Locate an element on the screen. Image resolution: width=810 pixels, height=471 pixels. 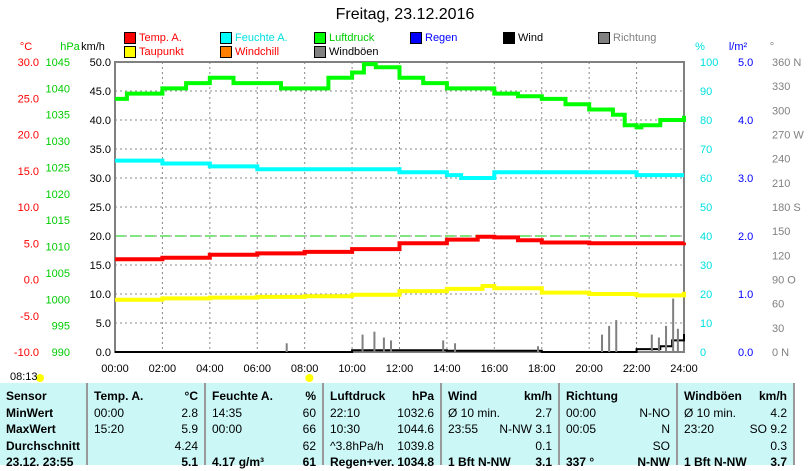
table-row: 00:05 N is located at coordinates (618, 429).